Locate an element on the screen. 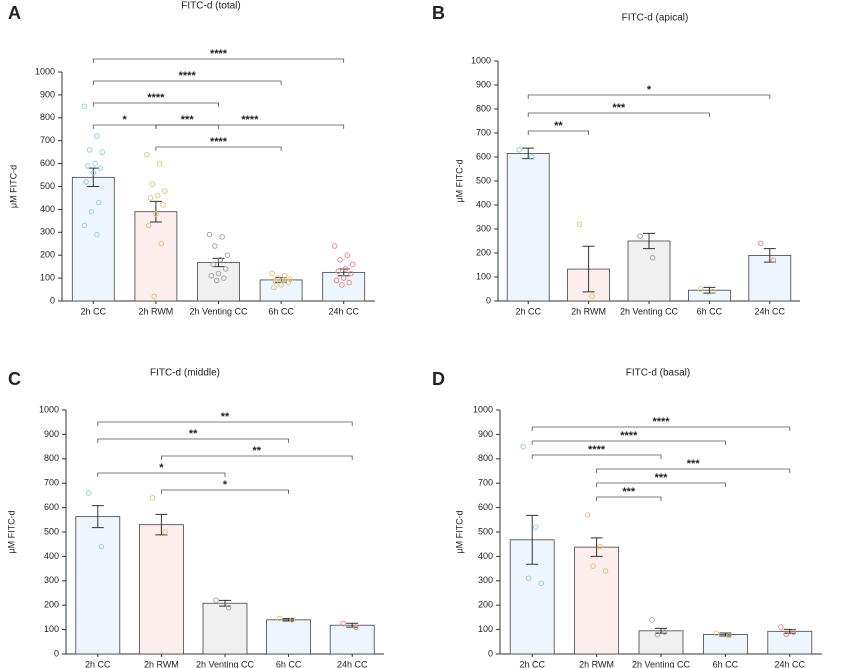 The height and width of the screenshot is (668, 844). significance-label: * is located at coordinates (161, 468).